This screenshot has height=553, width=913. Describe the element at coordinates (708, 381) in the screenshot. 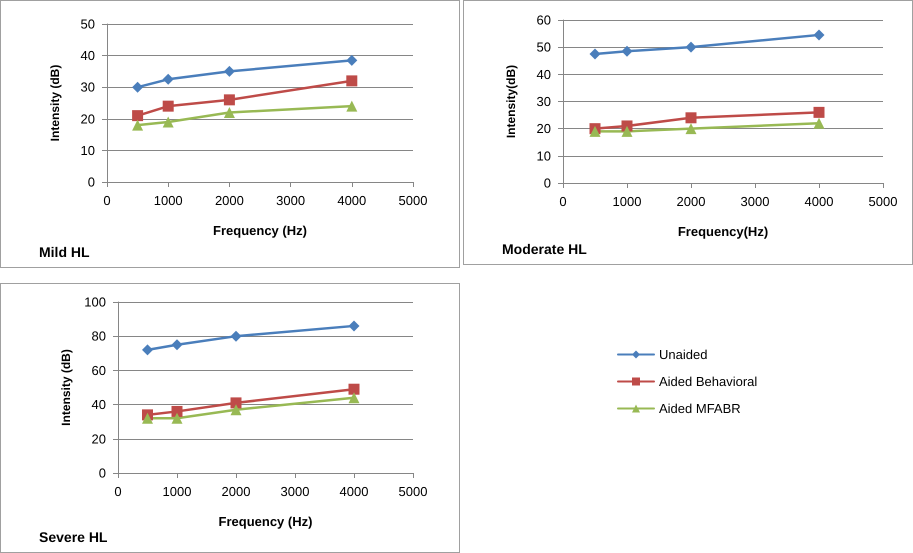

I see `legend-label: Aided Behavioral` at that location.